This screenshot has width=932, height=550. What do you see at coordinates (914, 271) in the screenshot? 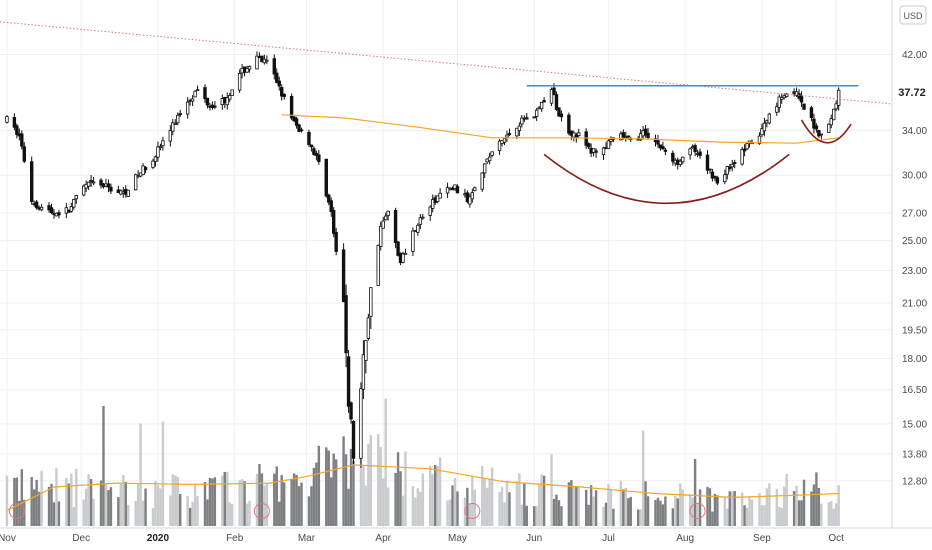
I see `y-tick-label: 23.00` at bounding box center [914, 271].